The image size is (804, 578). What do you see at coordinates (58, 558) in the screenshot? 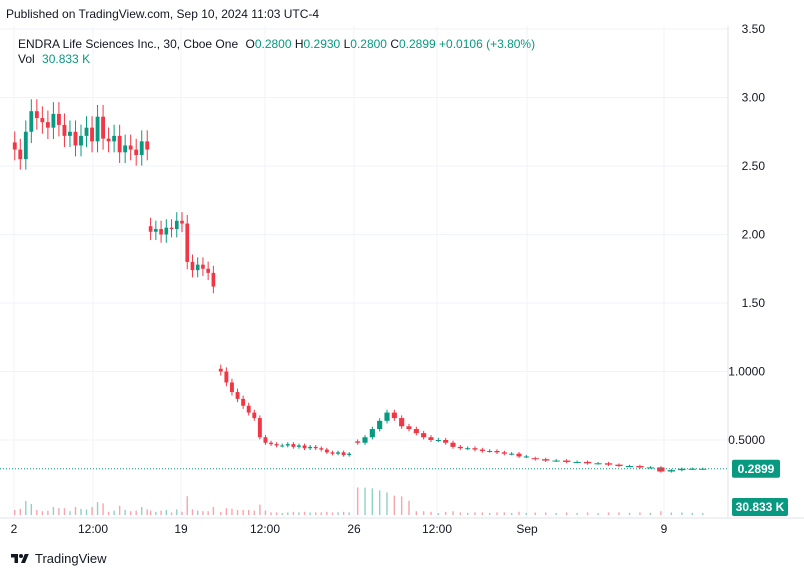
I see `footer-brand: TradingView` at bounding box center [58, 558].